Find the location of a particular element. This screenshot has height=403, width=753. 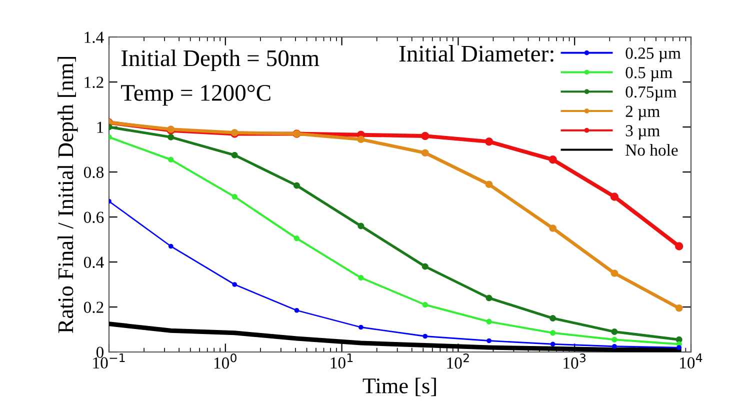

x-tick-label: 10$^{4}$ is located at coordinates (691, 361).